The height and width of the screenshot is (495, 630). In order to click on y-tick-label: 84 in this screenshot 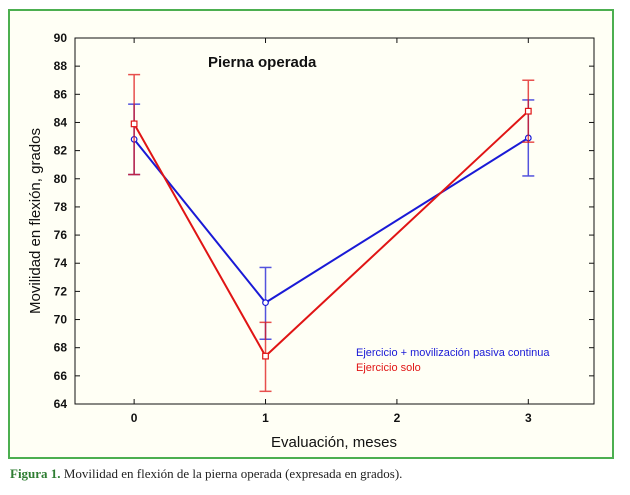, I will do `click(61, 122)`.